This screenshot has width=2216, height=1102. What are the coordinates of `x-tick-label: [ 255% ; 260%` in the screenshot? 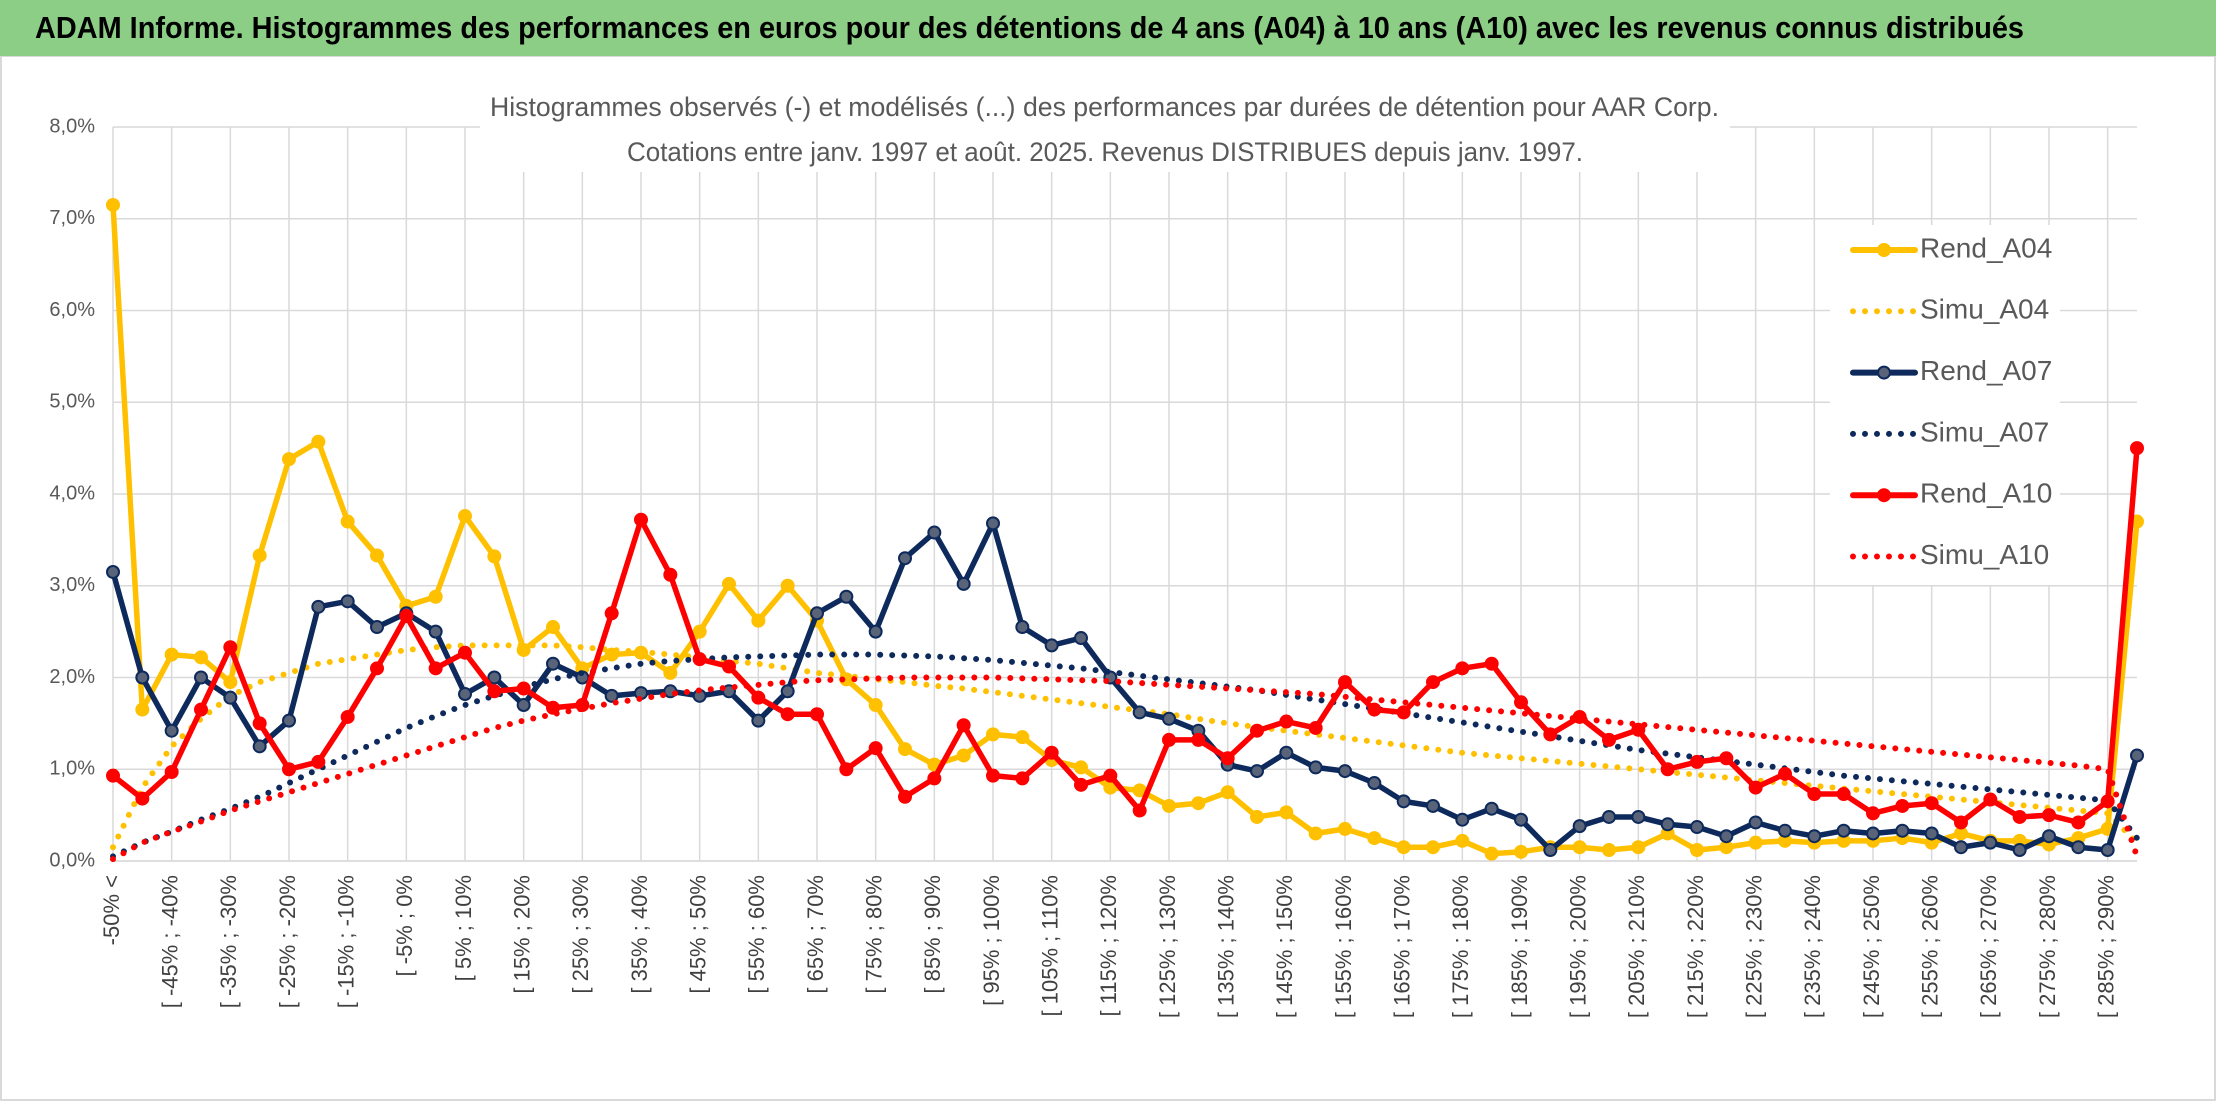 It's located at (1929, 946).